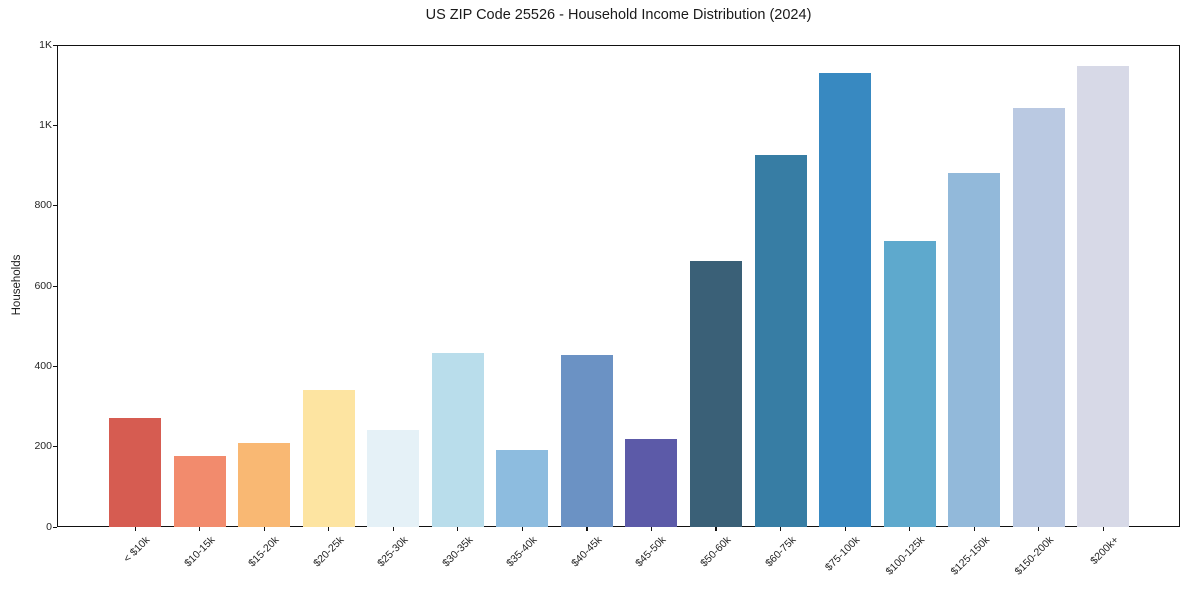 The width and height of the screenshot is (1189, 590). I want to click on x-tick-label: < $10k, so click(137, 549).